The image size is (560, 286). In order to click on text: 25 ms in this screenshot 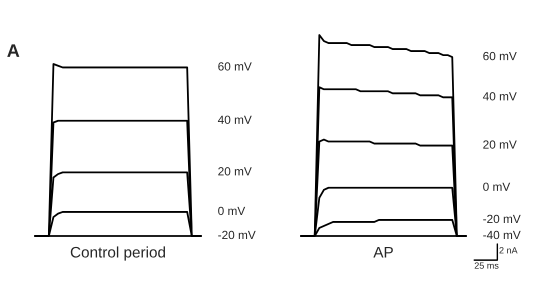, I will do `click(486, 265)`.